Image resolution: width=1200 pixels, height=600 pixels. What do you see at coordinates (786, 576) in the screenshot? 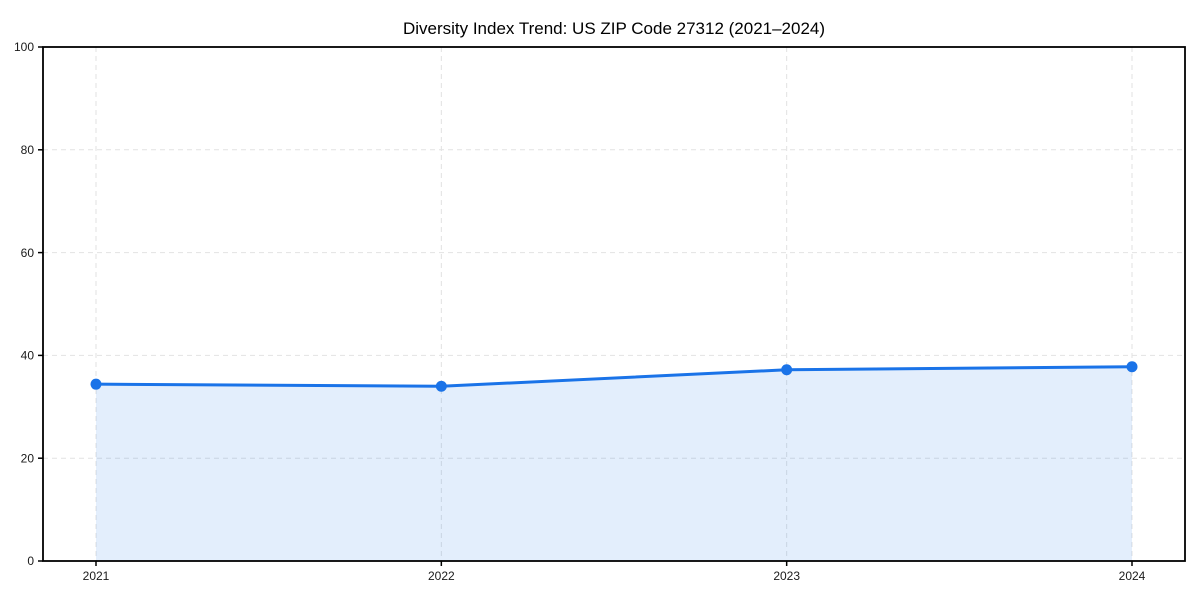
I see `x-tick-label: 2023` at bounding box center [786, 576].